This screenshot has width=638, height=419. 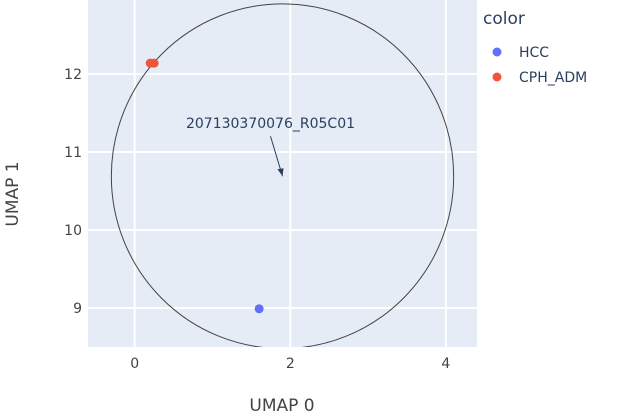 What do you see at coordinates (270, 146) in the screenshot?
I see `annotations: 207130370076_R05C01` at bounding box center [270, 146].